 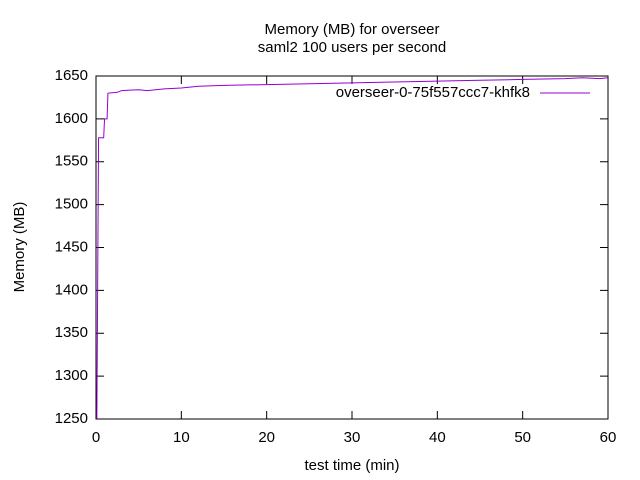 I want to click on y-tick-label: 1450, so click(x=71, y=246).